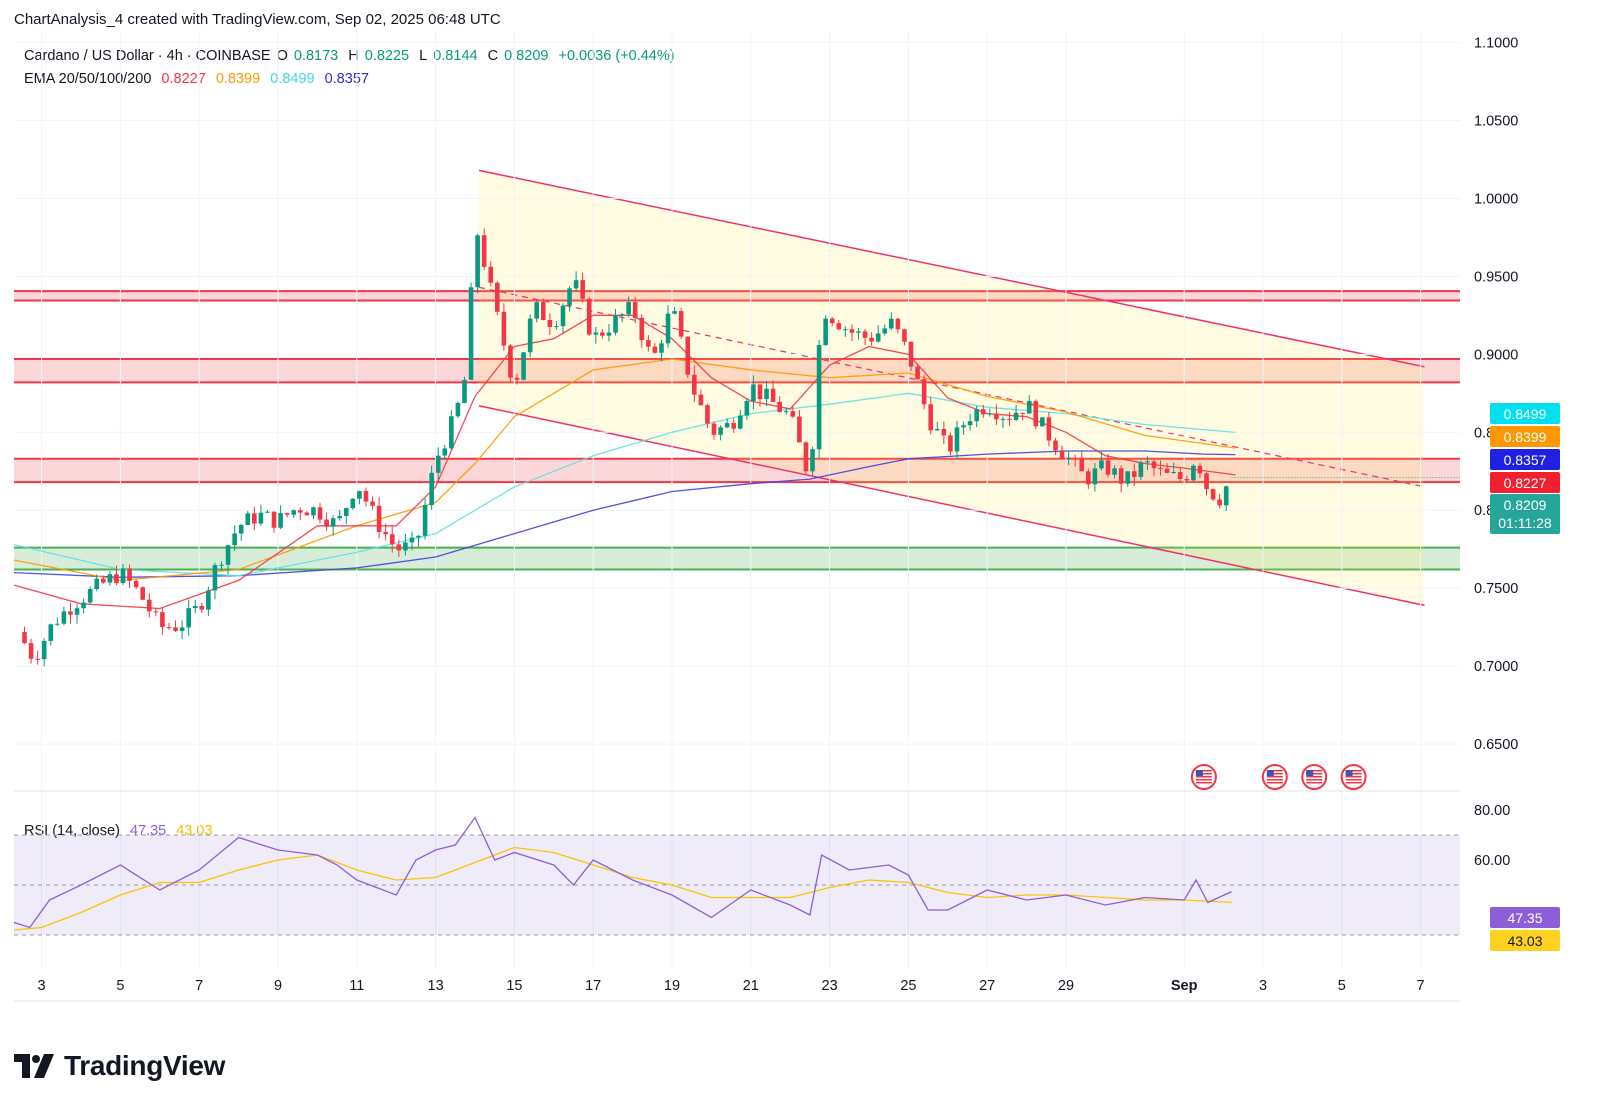 The image size is (1600, 1102). I want to click on time-tick-label: 29, so click(1066, 986).